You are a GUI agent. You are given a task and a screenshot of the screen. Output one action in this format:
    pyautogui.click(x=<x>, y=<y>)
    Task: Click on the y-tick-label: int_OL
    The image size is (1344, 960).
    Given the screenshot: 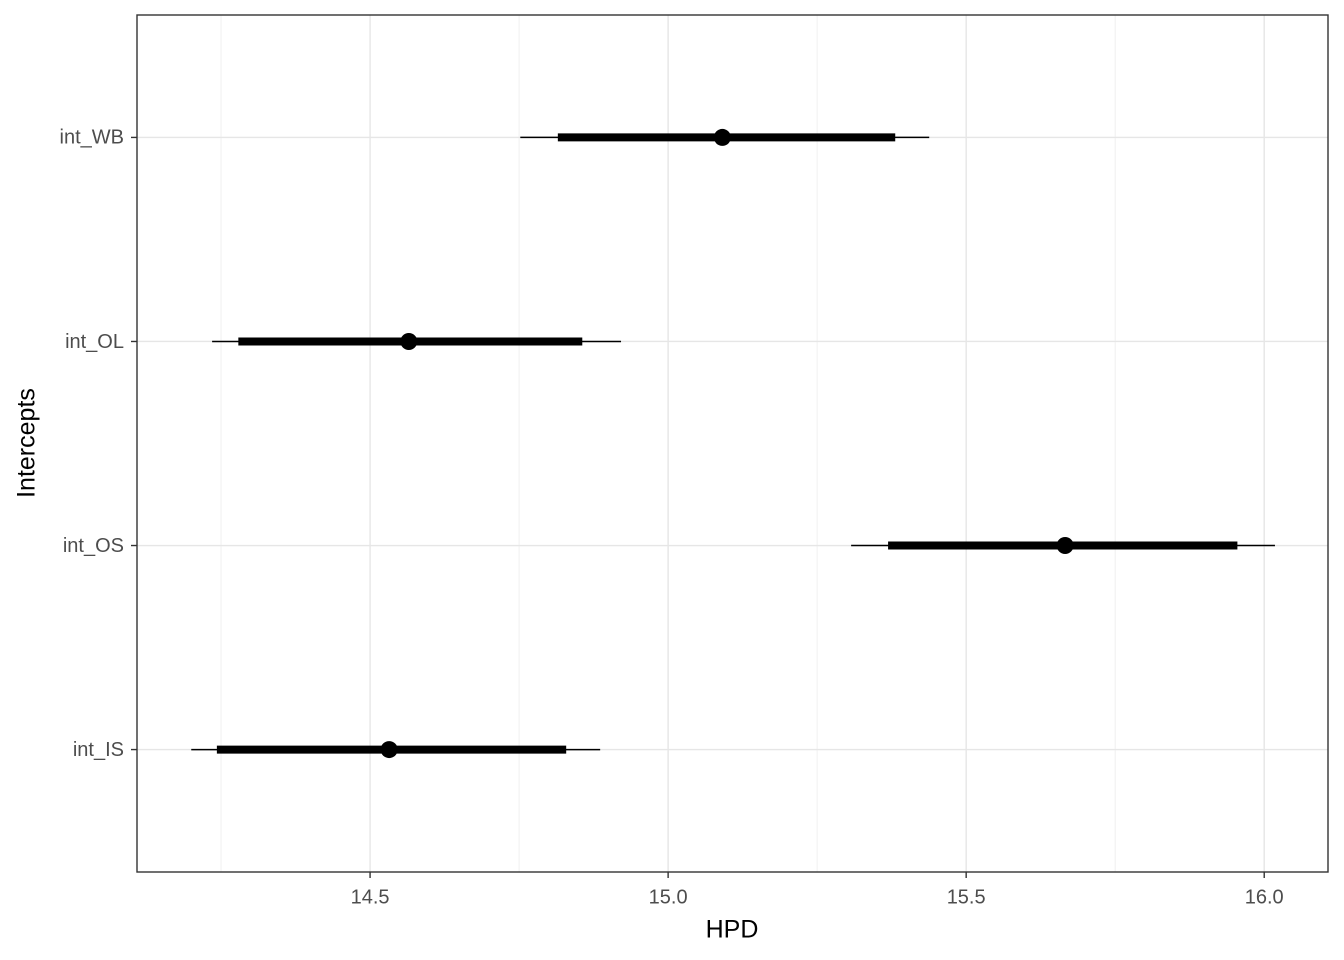 What is the action you would take?
    pyautogui.click(x=94, y=342)
    